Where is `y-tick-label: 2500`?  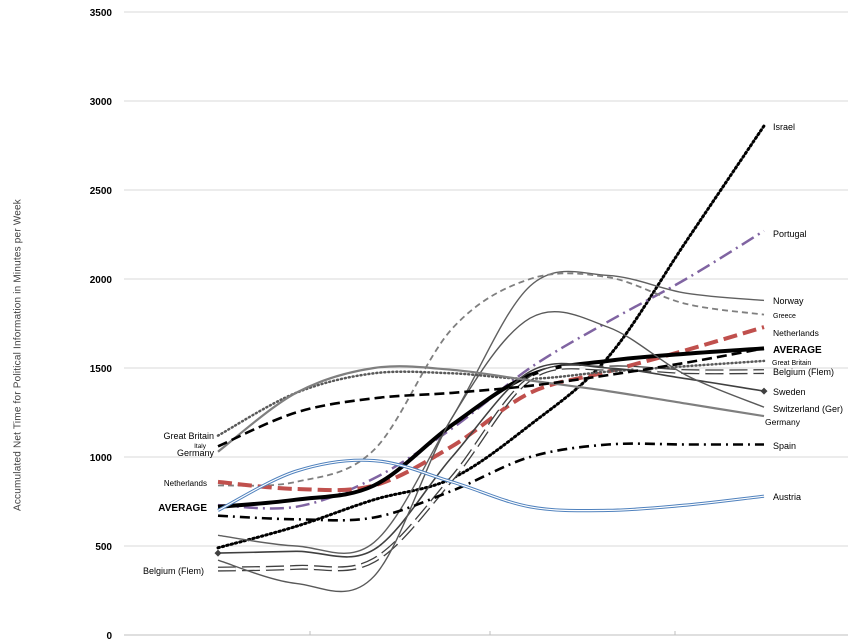
y-tick-label: 2500 is located at coordinates (101, 191).